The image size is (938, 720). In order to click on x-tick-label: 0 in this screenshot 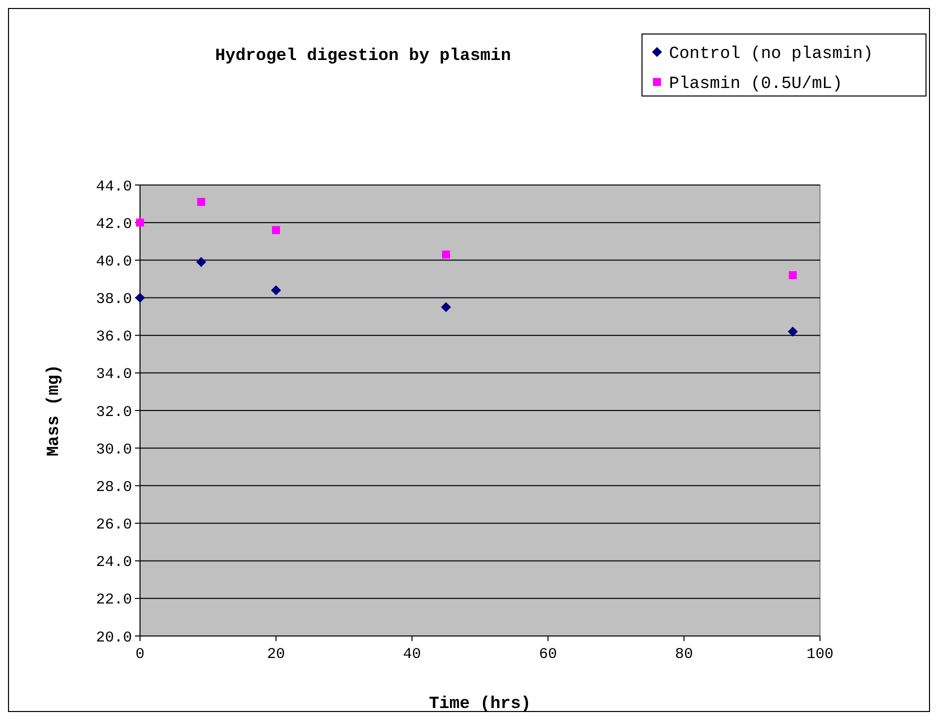, I will do `click(140, 654)`.